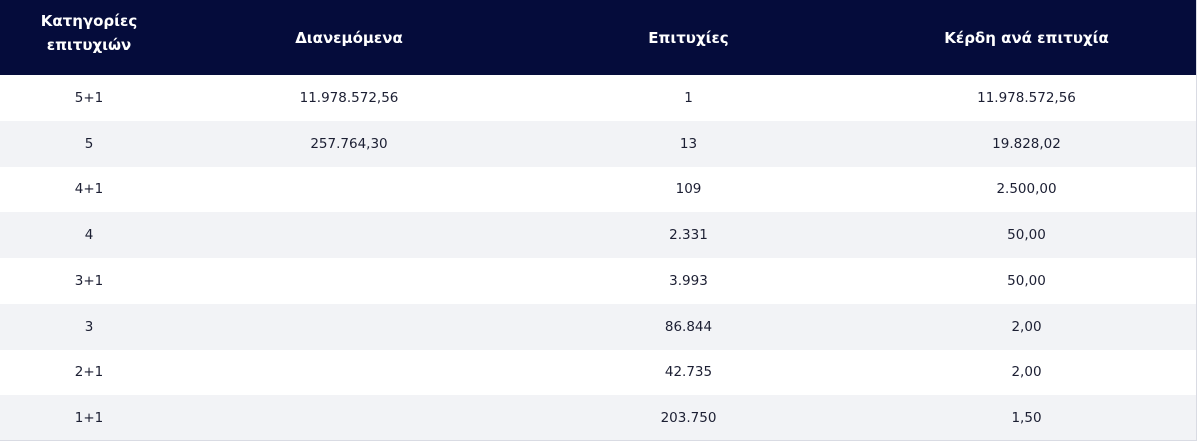  I want to click on cell-distributed: 11.978.572,56, so click(349, 97).